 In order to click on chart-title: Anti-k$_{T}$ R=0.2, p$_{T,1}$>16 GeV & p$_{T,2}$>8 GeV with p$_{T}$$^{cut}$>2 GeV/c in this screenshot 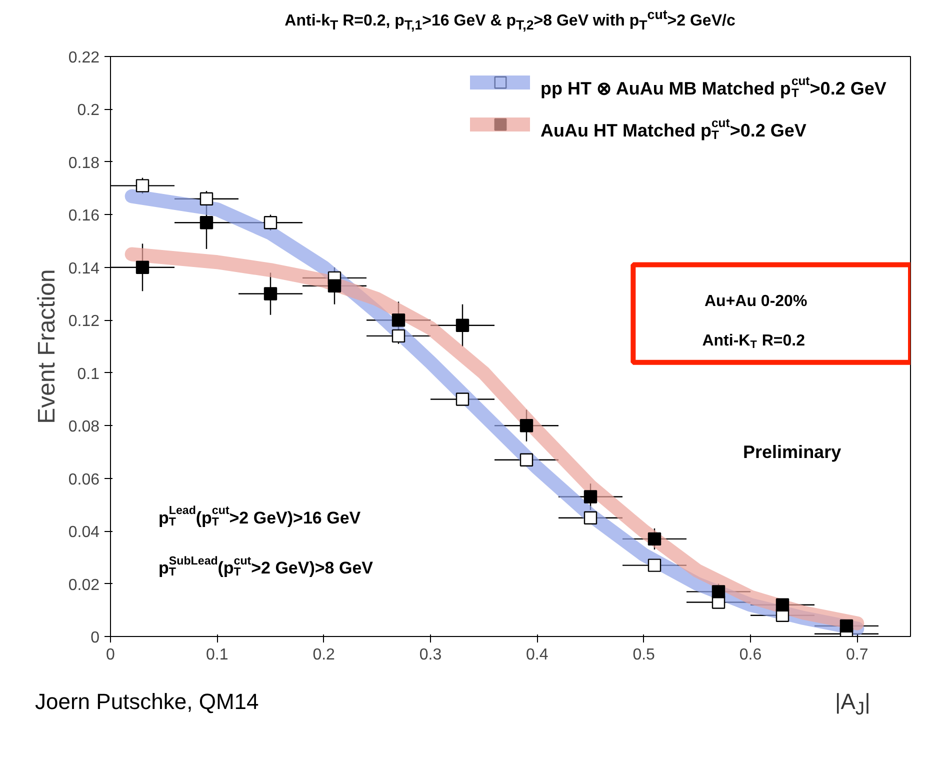, I will do `click(510, 20)`.